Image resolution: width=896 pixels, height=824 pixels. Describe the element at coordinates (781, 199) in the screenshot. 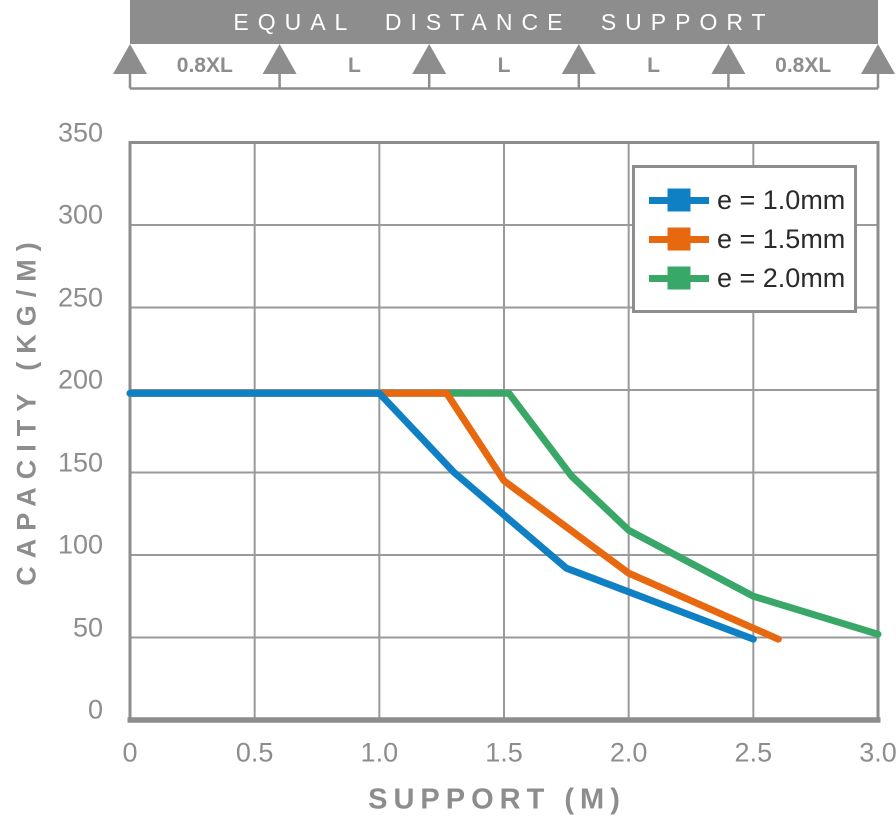

I see `legend-label: e = 1.0mm` at that location.